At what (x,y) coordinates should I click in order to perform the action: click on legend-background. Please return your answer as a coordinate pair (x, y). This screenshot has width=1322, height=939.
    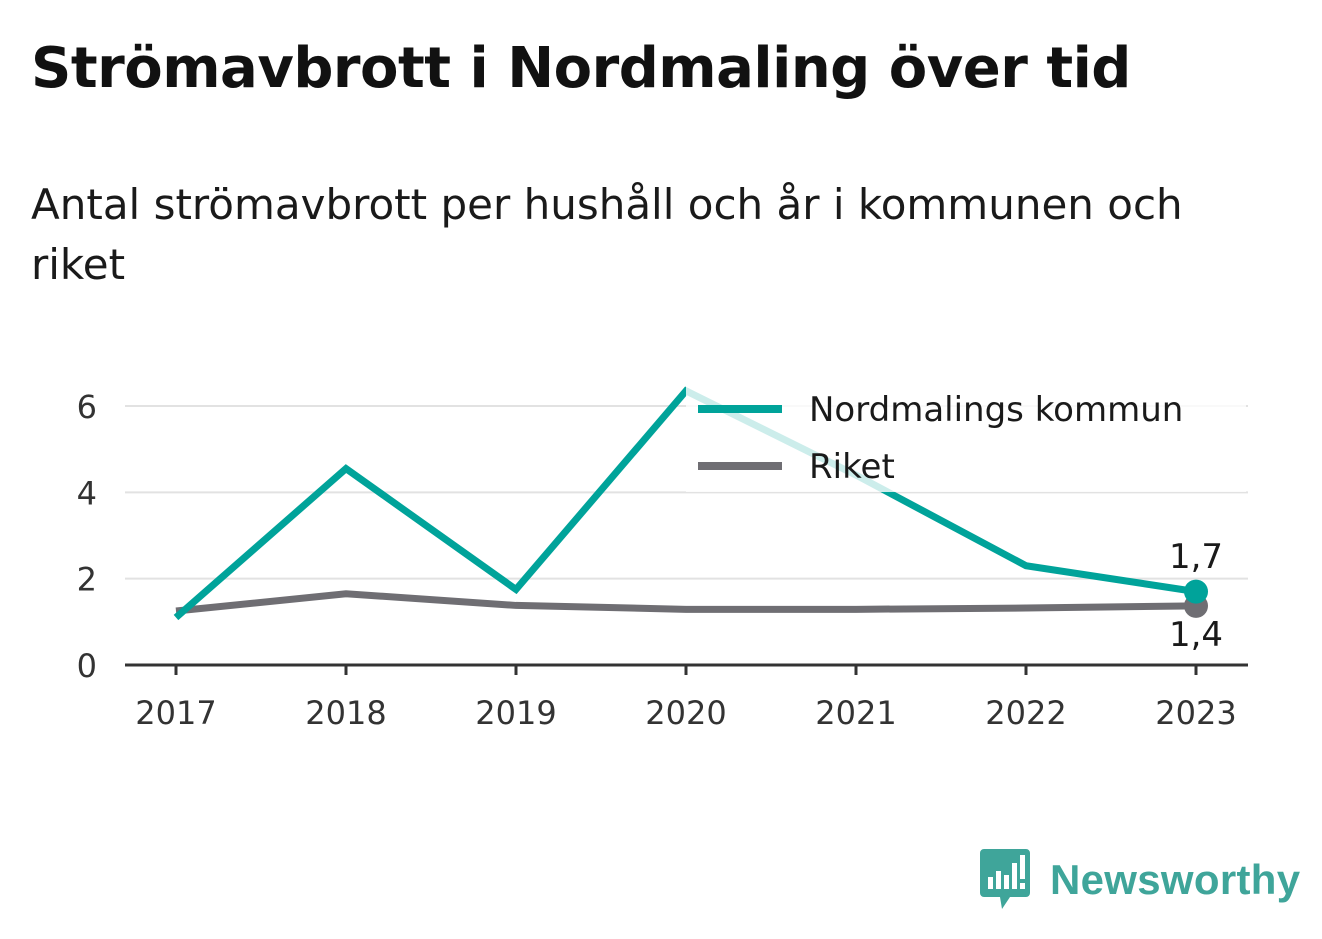
    Looking at the image, I should click on (966, 434).